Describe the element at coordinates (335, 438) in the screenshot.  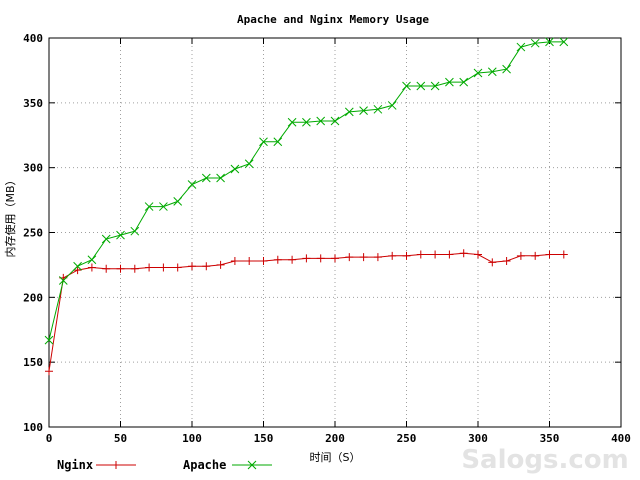
I see `x-tick-label: 200` at that location.